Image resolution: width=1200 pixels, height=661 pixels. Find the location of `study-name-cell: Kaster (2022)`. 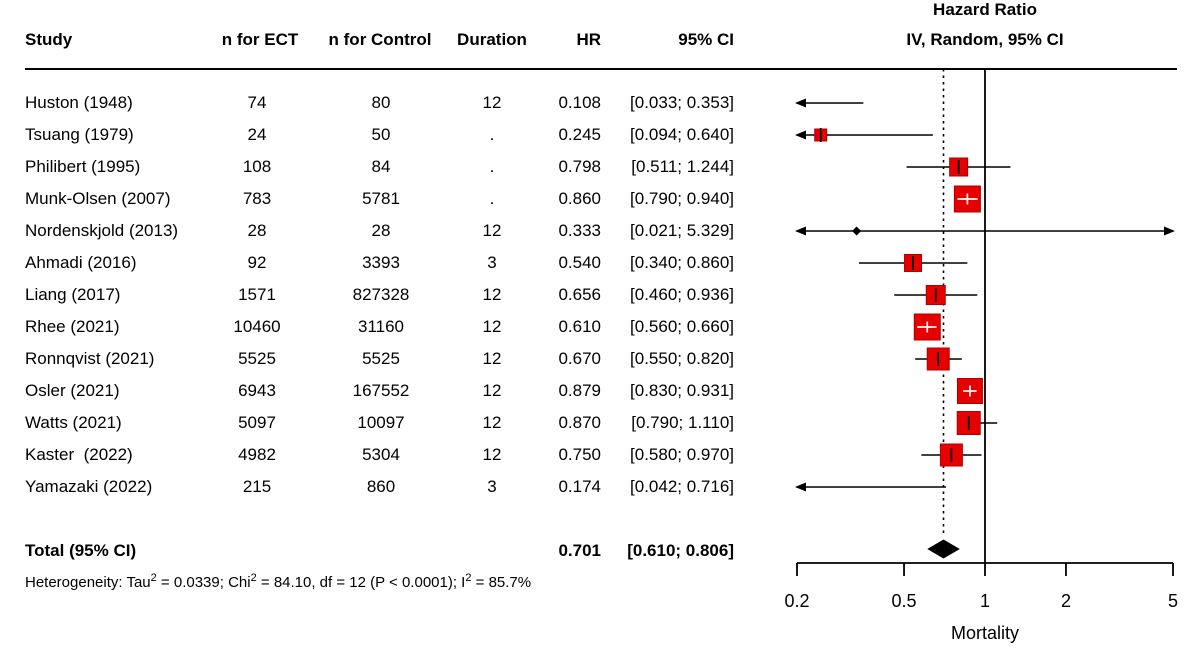

study-name-cell: Kaster (2022) is located at coordinates (79, 454).